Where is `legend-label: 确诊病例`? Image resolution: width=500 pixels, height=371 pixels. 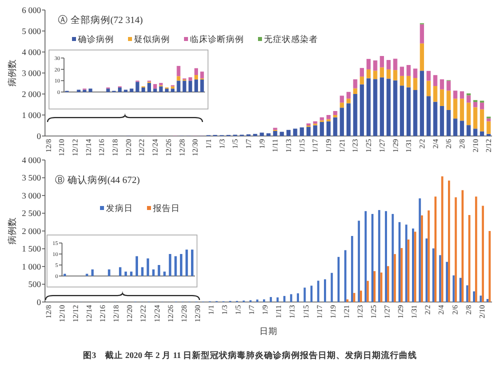 legend-label: 确诊病例 is located at coordinates (95, 39).